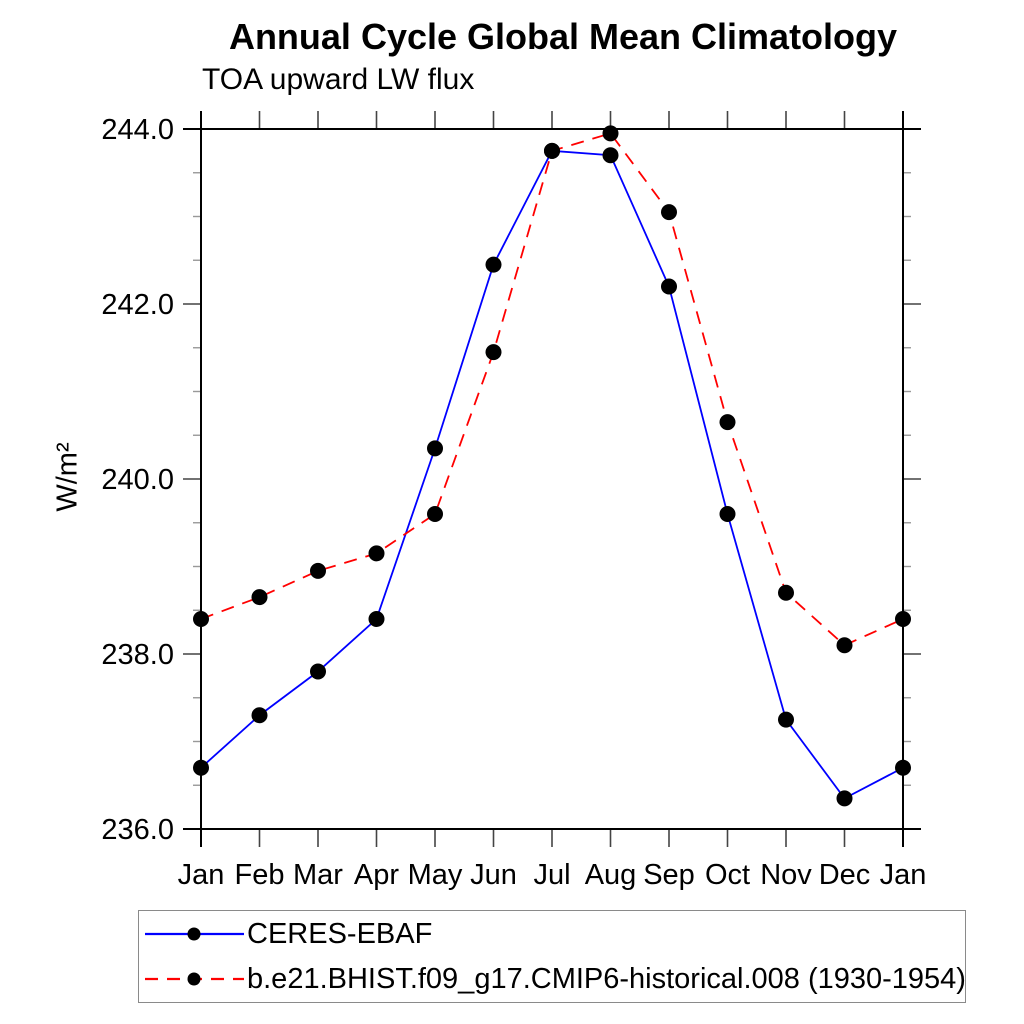 The image size is (1024, 1024). Describe the element at coordinates (194, 934) in the screenshot. I see `legend-solid-line-icon` at that location.